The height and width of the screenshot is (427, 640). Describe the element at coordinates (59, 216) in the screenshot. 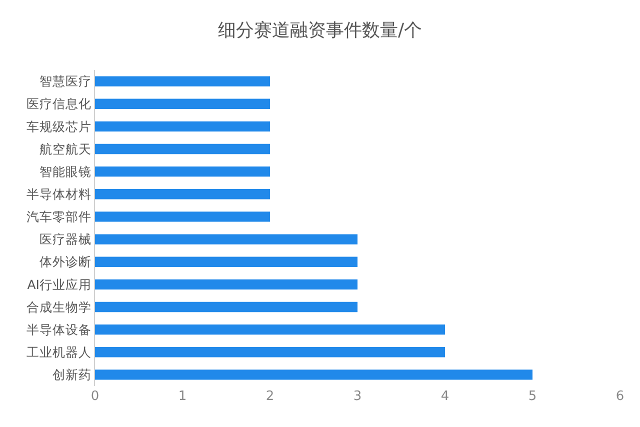

I see `y-tick-label: 汽车零部件` at that location.